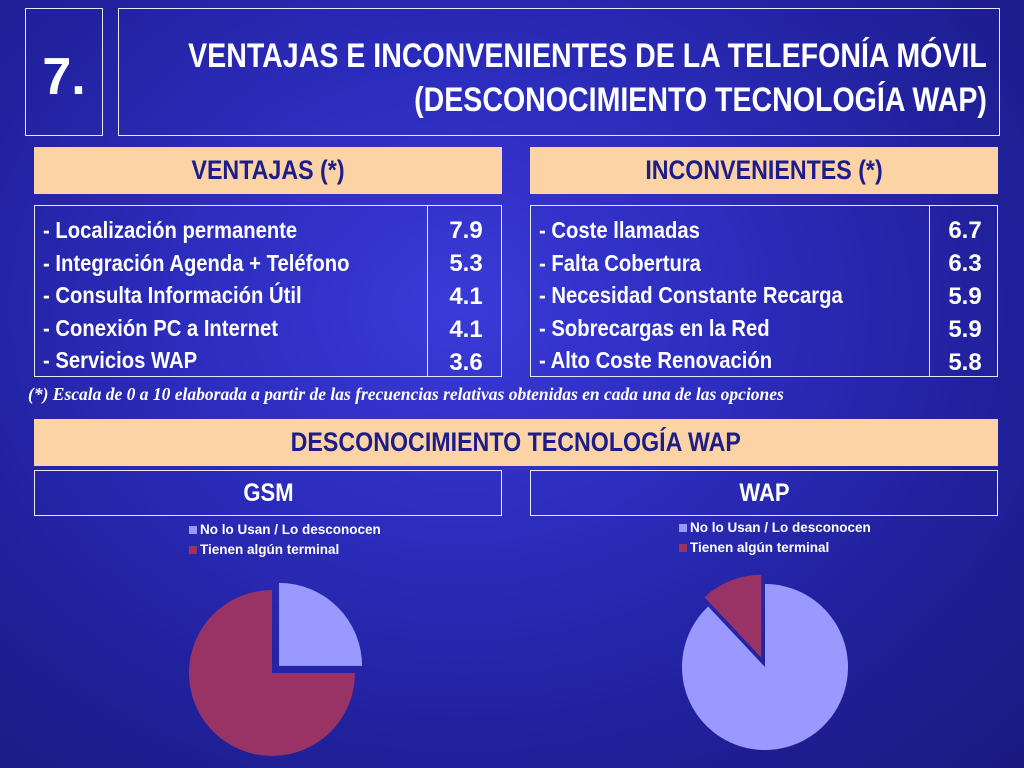 This screenshot has height=768, width=1024. I want to click on ventaja-value: 3.6, so click(466, 362).